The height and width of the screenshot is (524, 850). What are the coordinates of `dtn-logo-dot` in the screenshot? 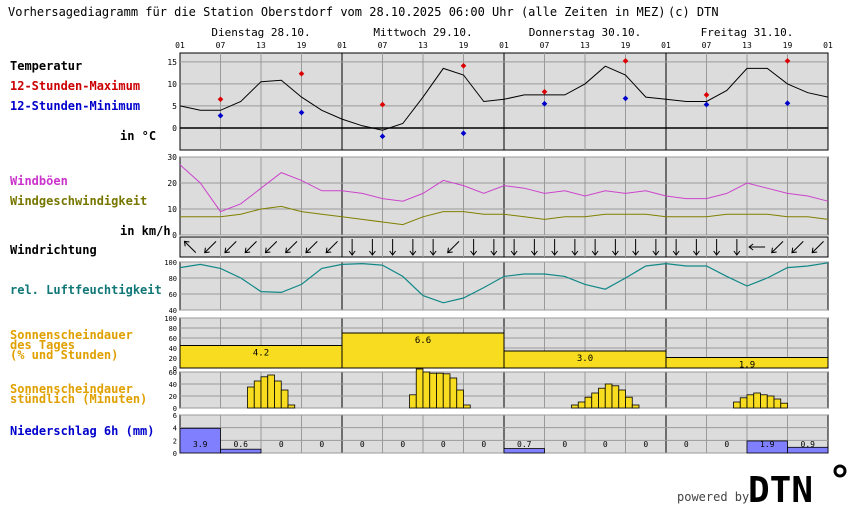 It's located at (840, 471).